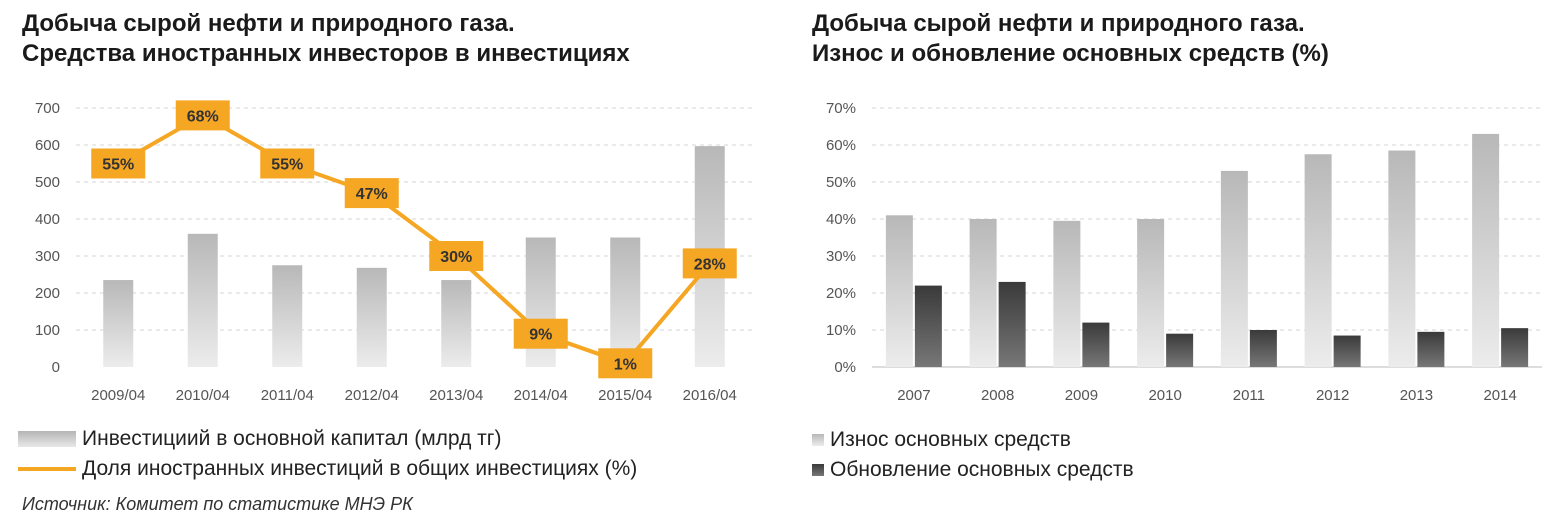 Image resolution: width=1550 pixels, height=526 pixels. I want to click on right-chart-title-line-1: Добыча сырой нефти и природного газа., so click(1058, 23).